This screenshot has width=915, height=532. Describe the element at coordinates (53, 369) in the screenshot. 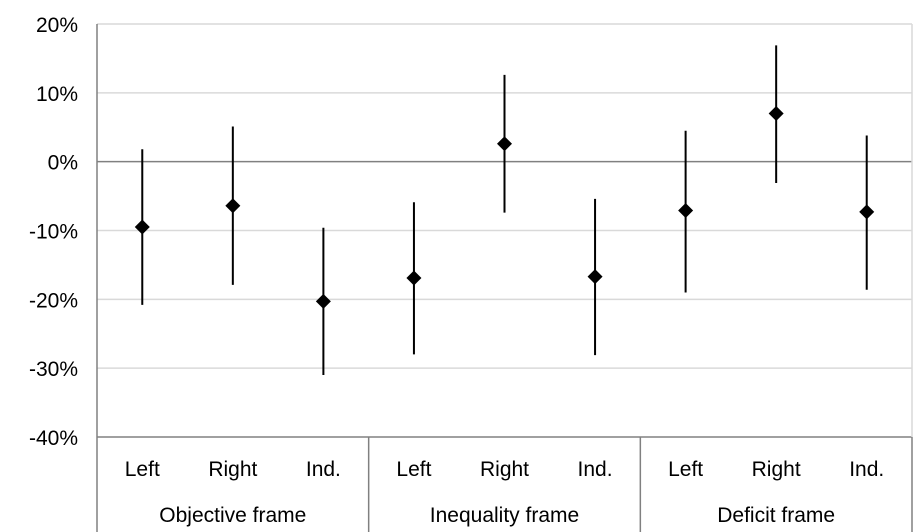

I see `y-tick-label: -30%` at that location.